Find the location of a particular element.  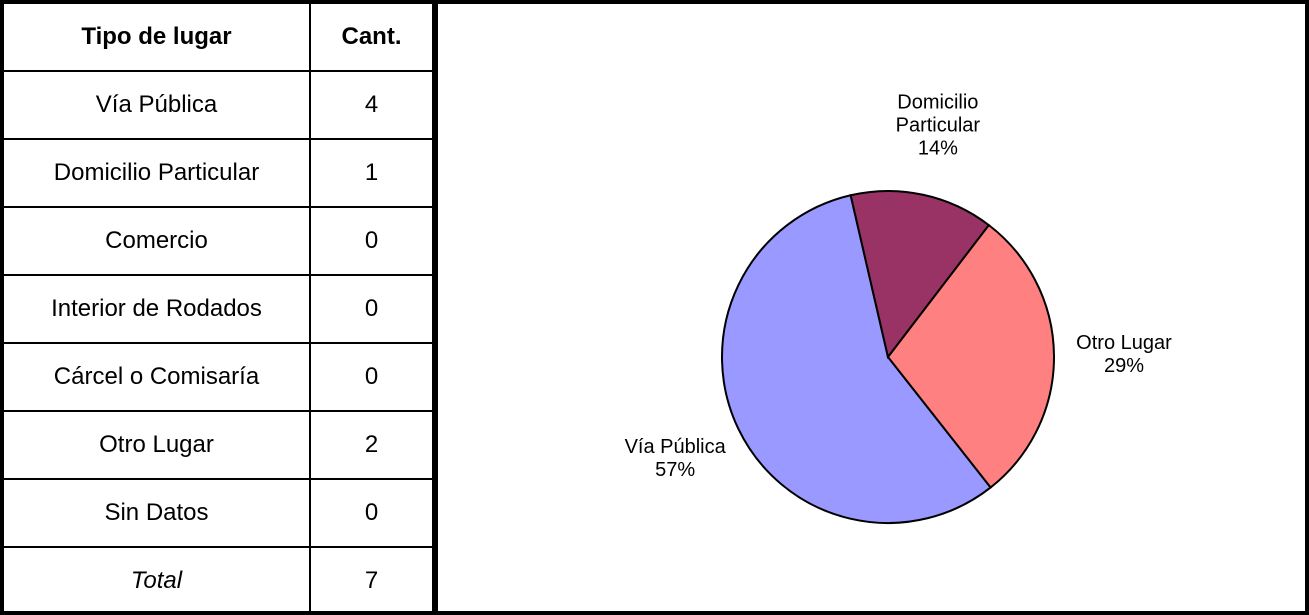

header-cell: Cant. is located at coordinates (370, 38).